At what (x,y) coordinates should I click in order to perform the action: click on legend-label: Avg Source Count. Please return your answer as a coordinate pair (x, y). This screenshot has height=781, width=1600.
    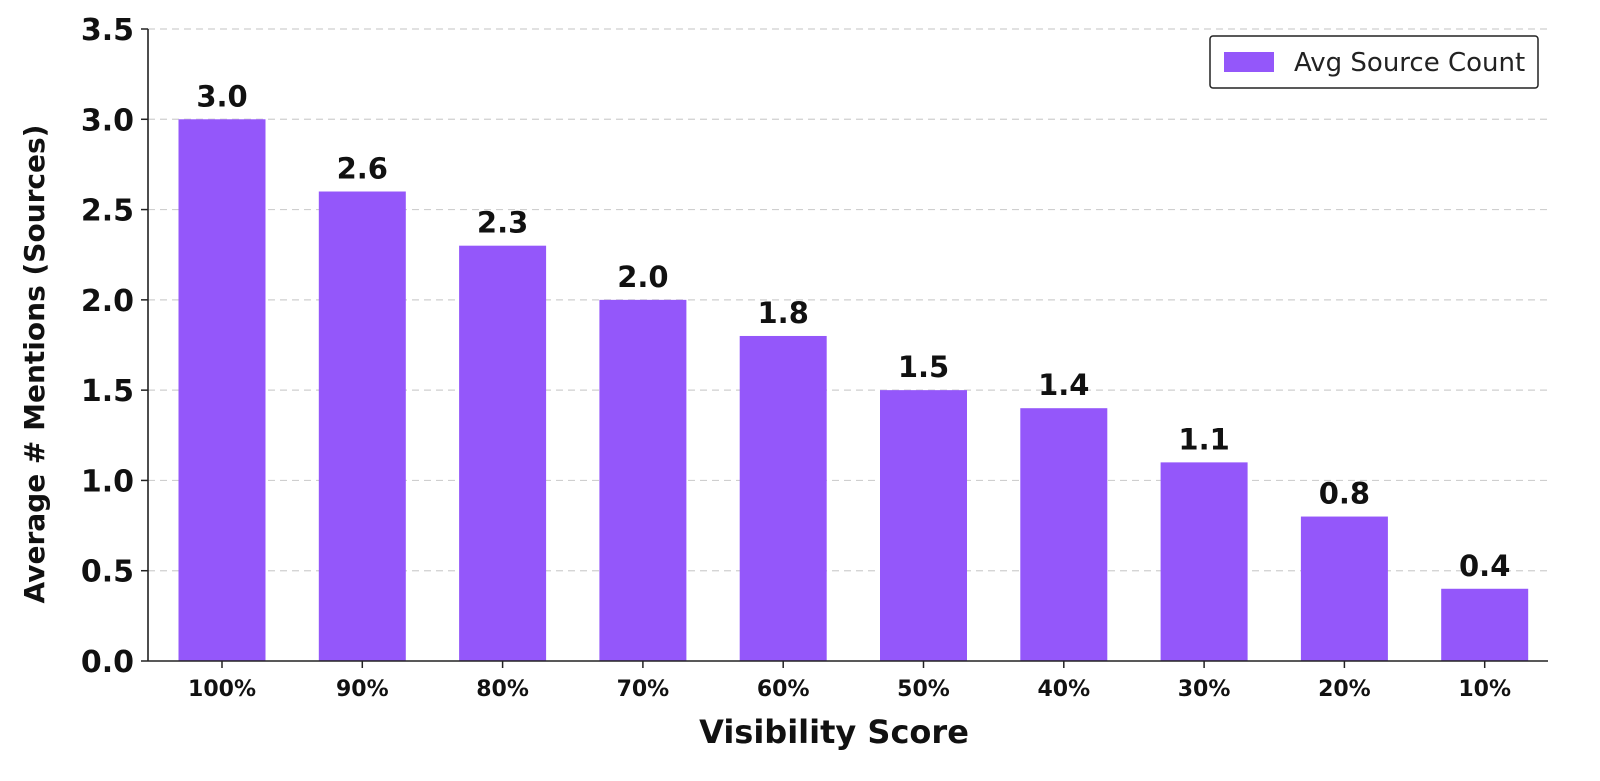
    Looking at the image, I should click on (1409, 63).